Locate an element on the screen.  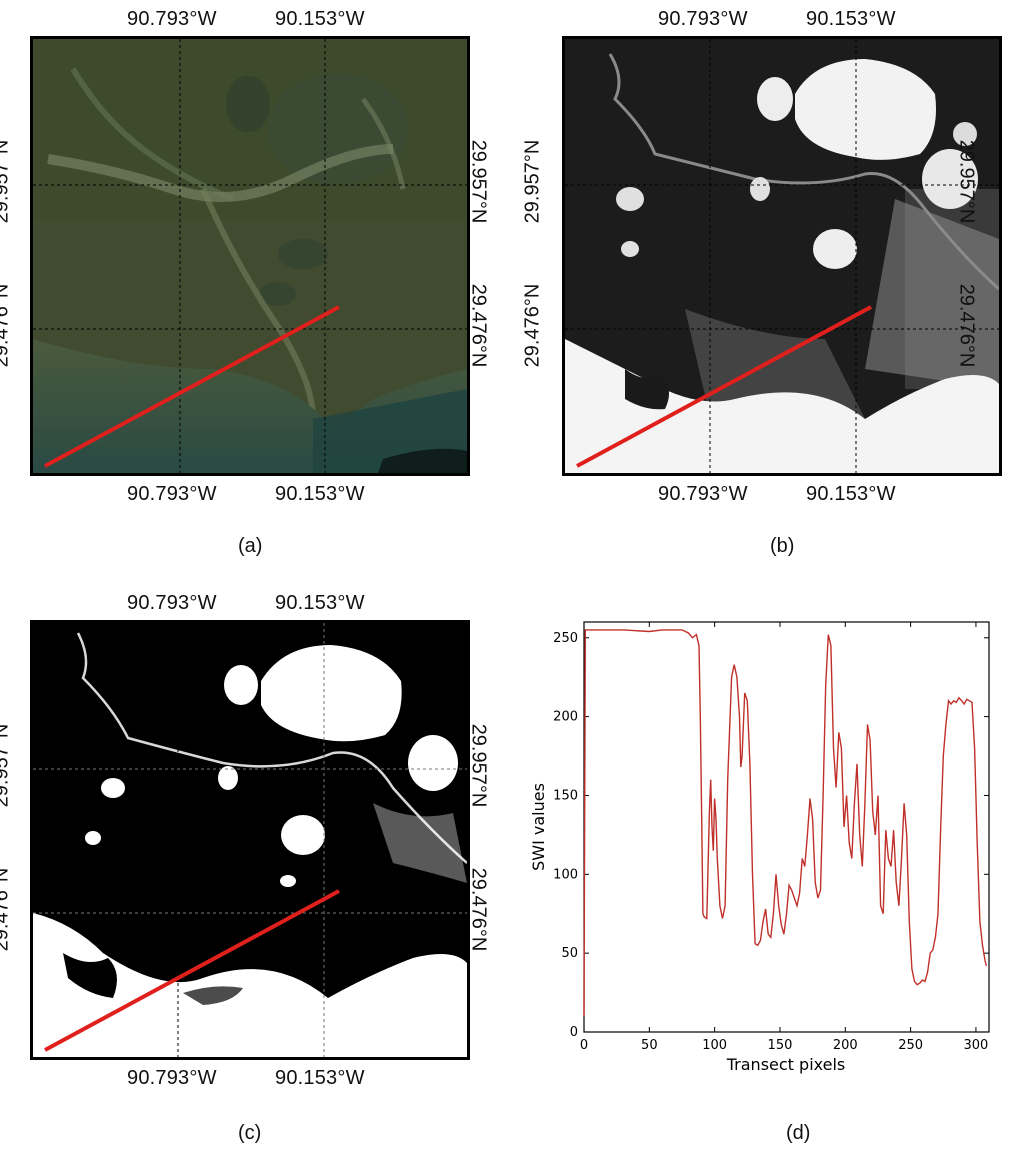
y-axis-title: SWI values is located at coordinates (538, 827).